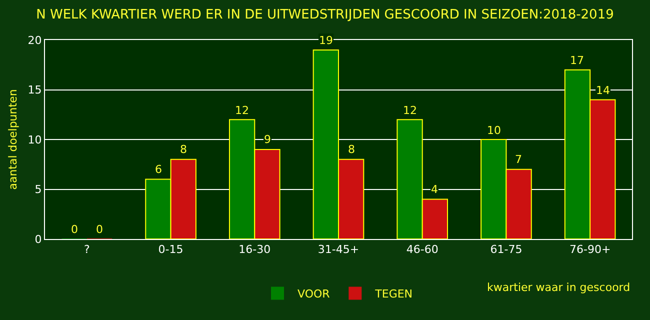  What do you see at coordinates (35, 90) in the screenshot?
I see `y-tick-label: 15` at bounding box center [35, 90].